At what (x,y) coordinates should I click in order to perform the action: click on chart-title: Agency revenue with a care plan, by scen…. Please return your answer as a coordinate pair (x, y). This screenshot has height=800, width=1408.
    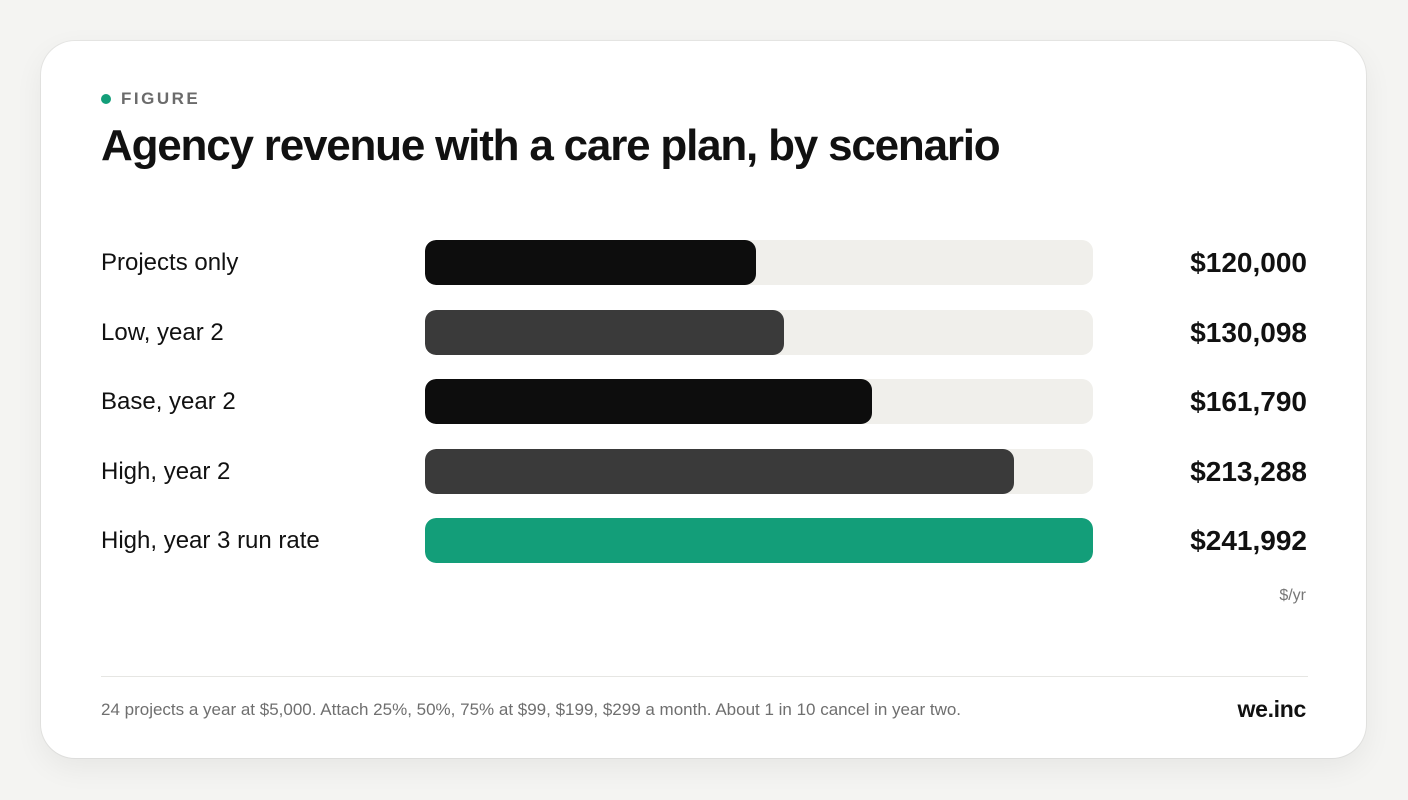
    Looking at the image, I should click on (551, 145).